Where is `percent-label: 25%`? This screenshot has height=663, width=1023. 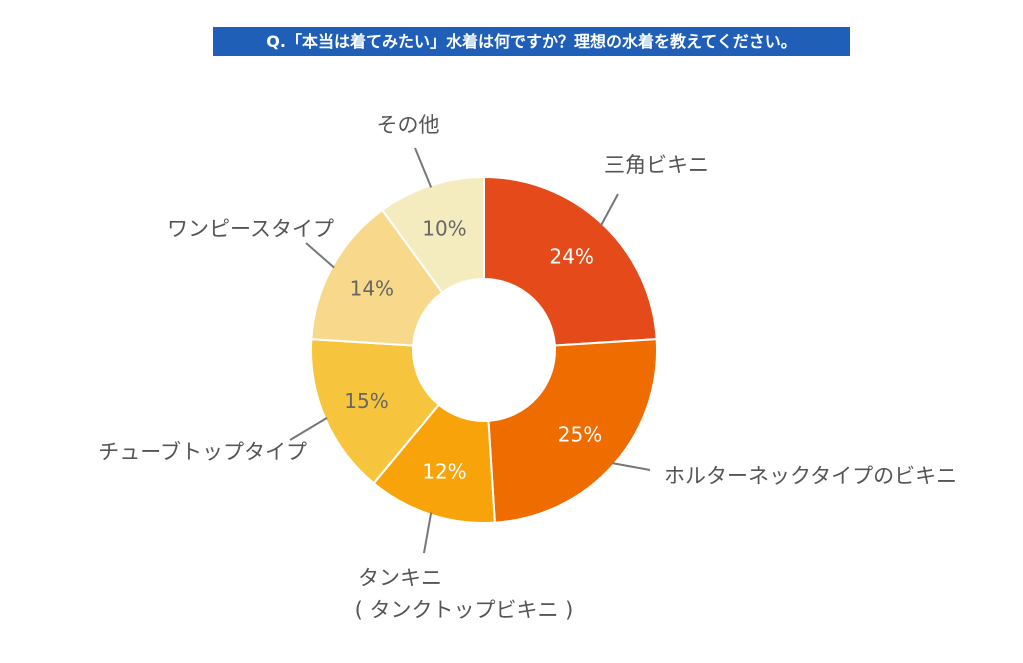 percent-label: 25% is located at coordinates (580, 435).